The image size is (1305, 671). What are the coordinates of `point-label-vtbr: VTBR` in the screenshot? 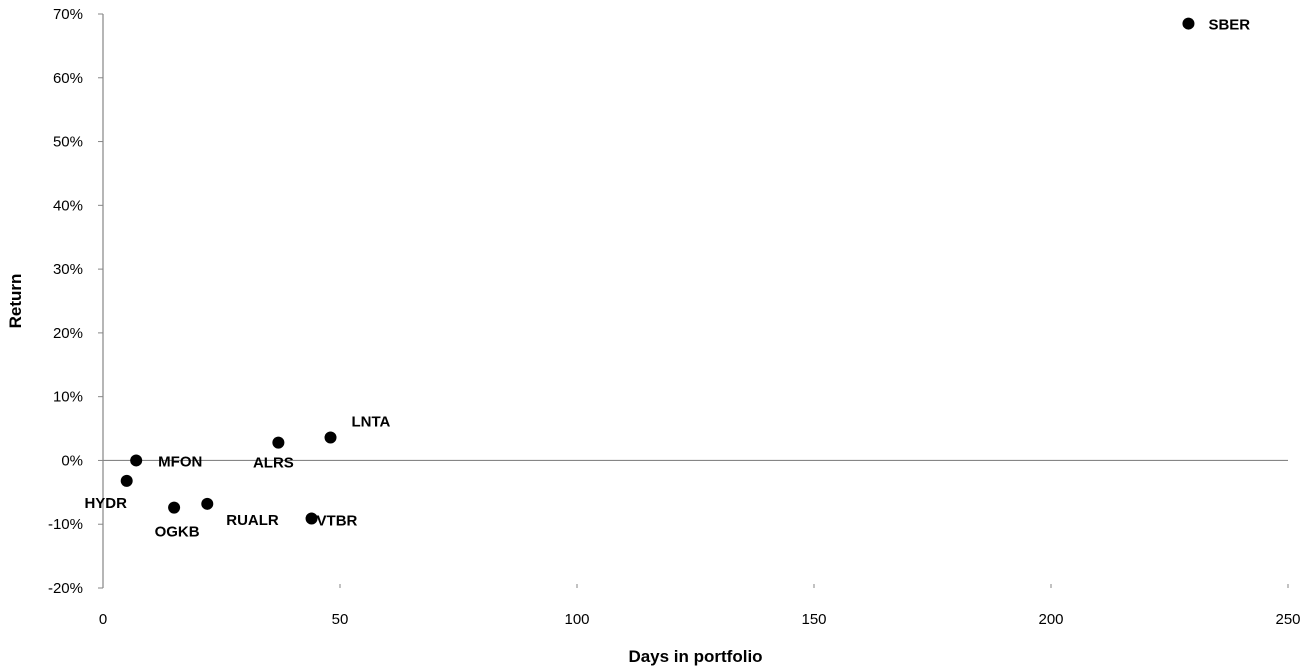 It's located at (337, 520).